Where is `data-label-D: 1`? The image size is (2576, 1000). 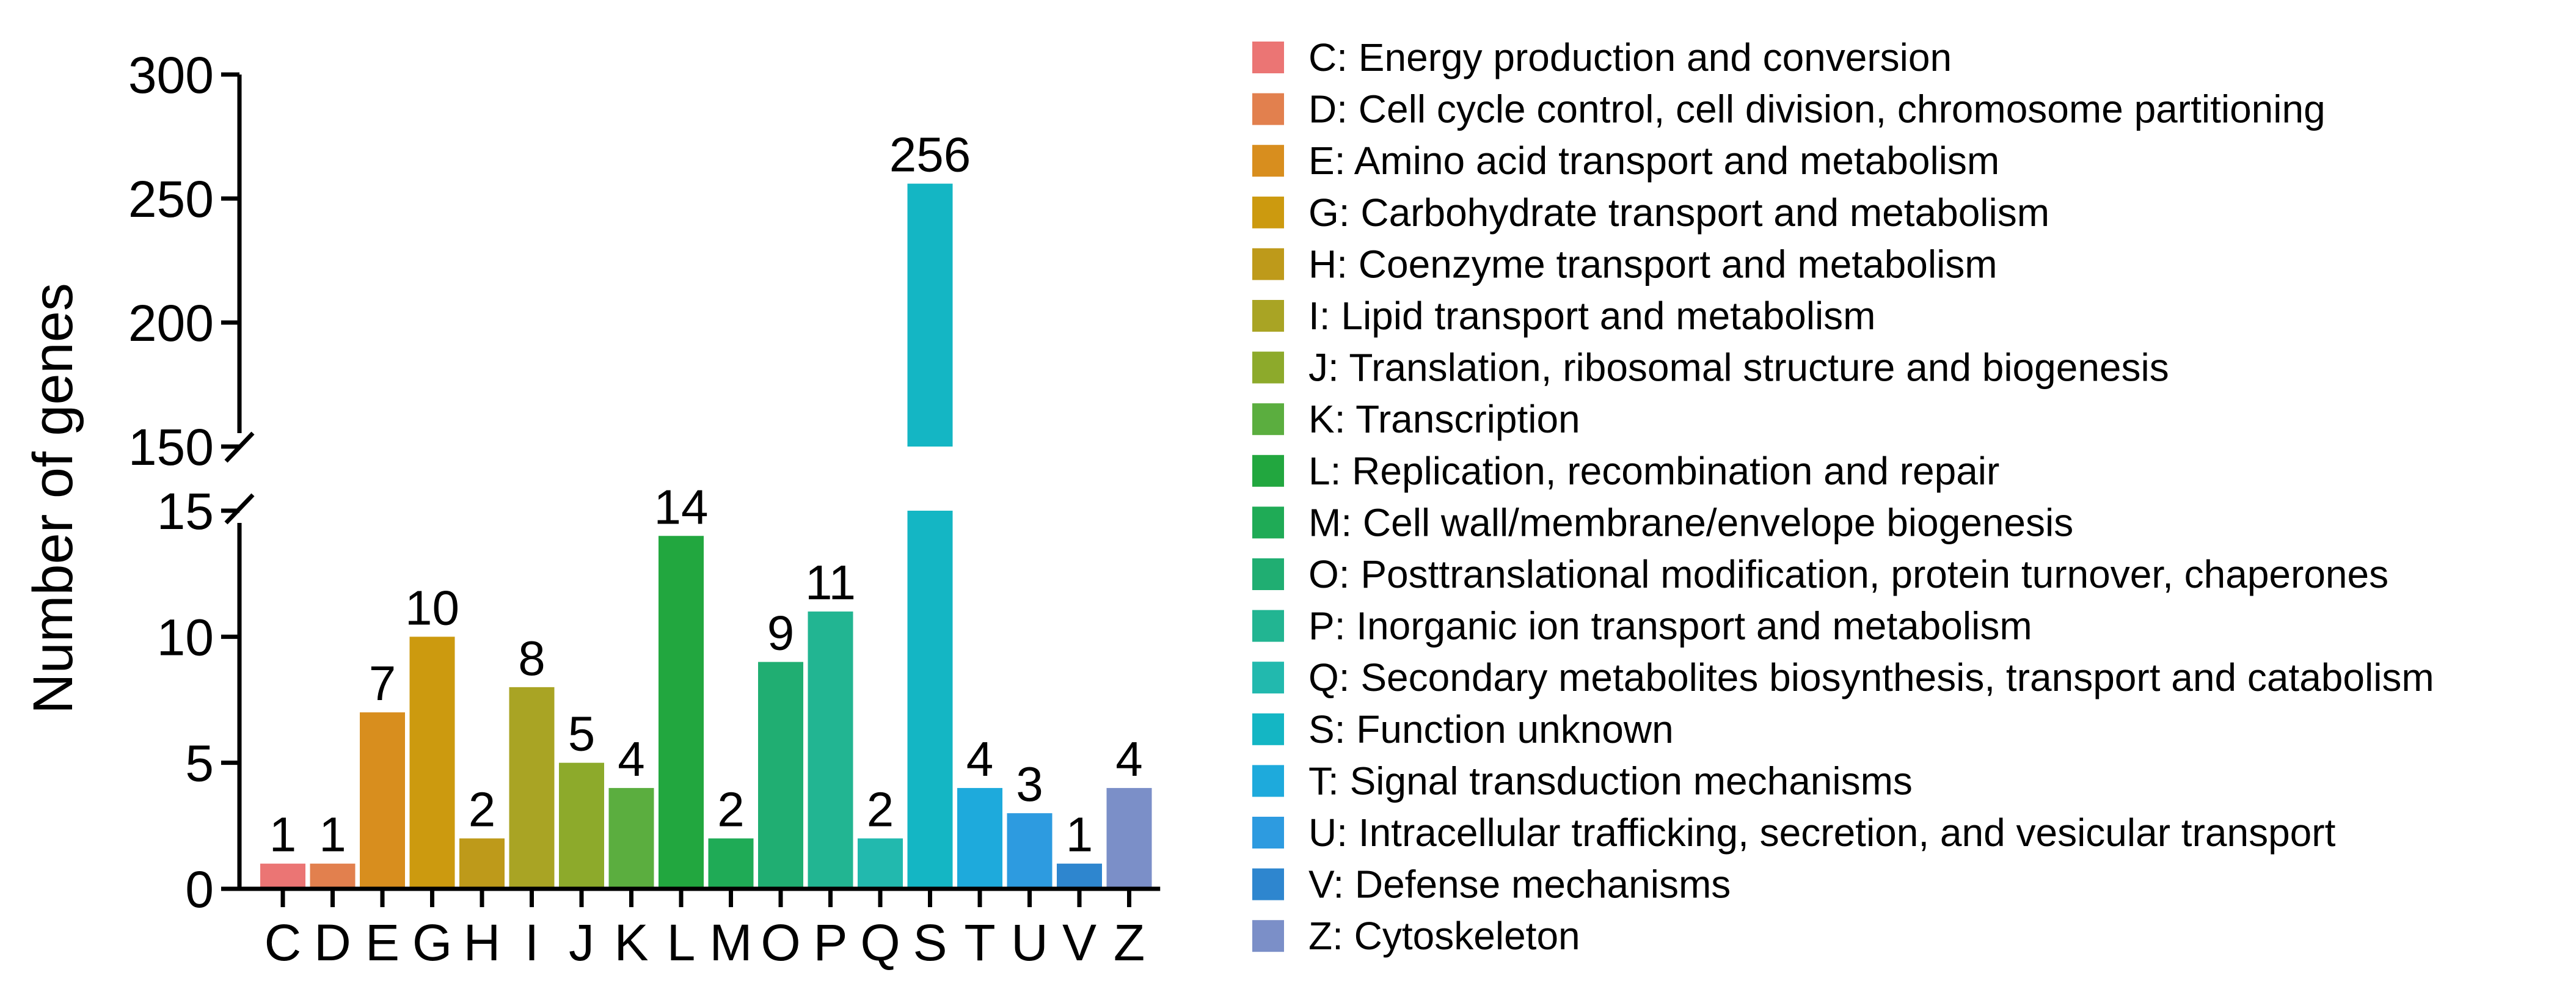
data-label-D: 1 is located at coordinates (332, 835).